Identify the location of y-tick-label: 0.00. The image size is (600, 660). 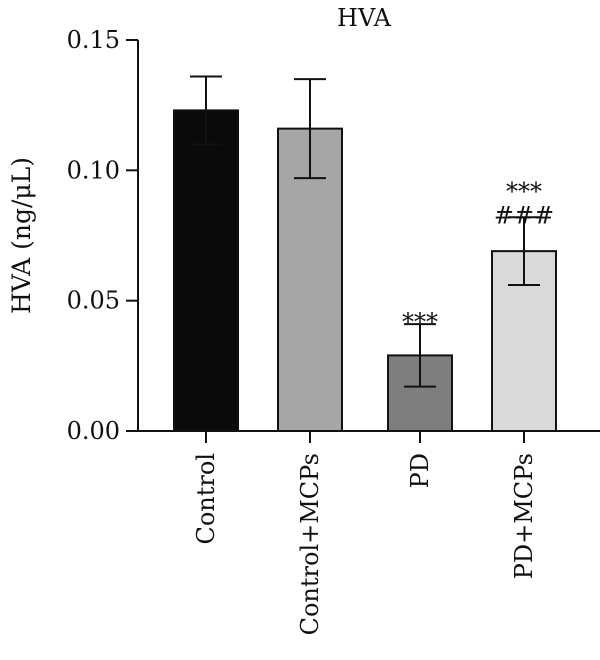
(93, 431).